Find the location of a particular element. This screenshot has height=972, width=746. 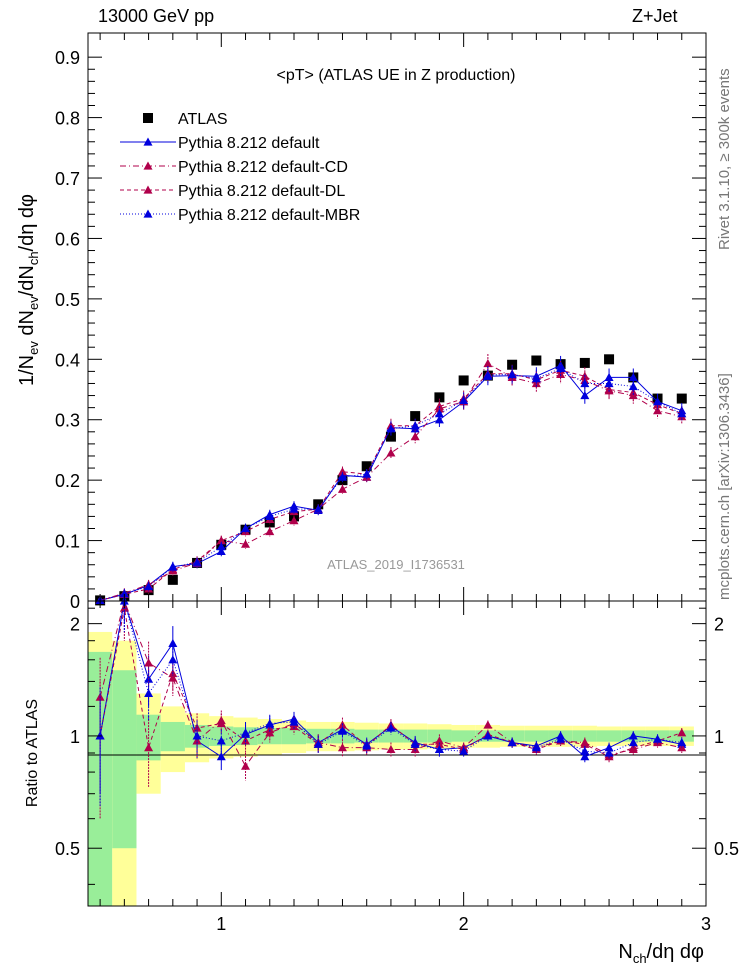

main-ytick-label: 0.4 is located at coordinates (67, 360).